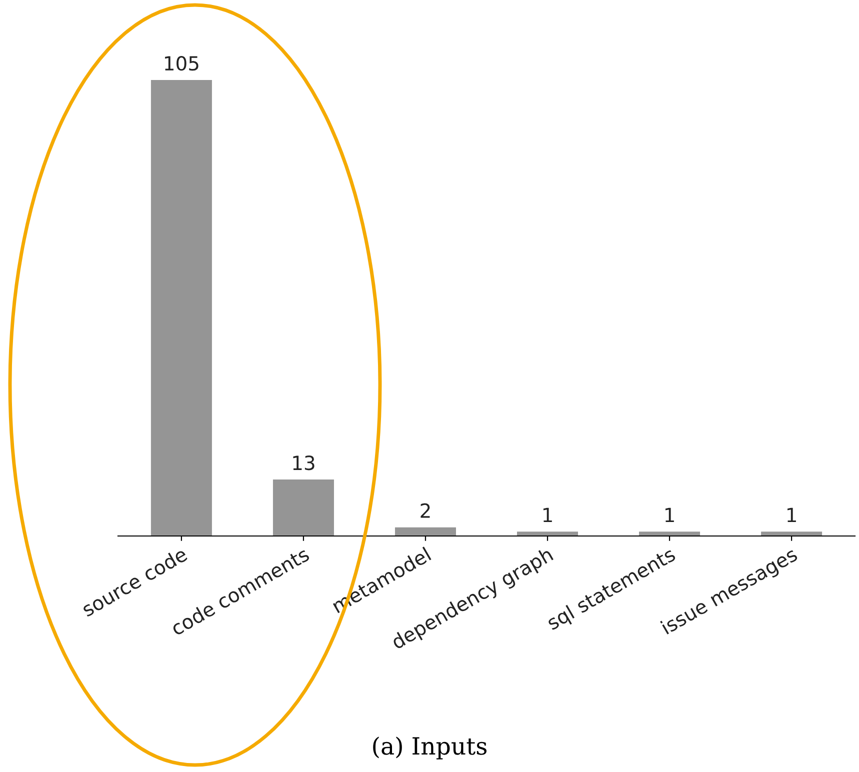 The image size is (859, 772). Describe the element at coordinates (430, 748) in the screenshot. I see `text: (a) Inputs` at that location.